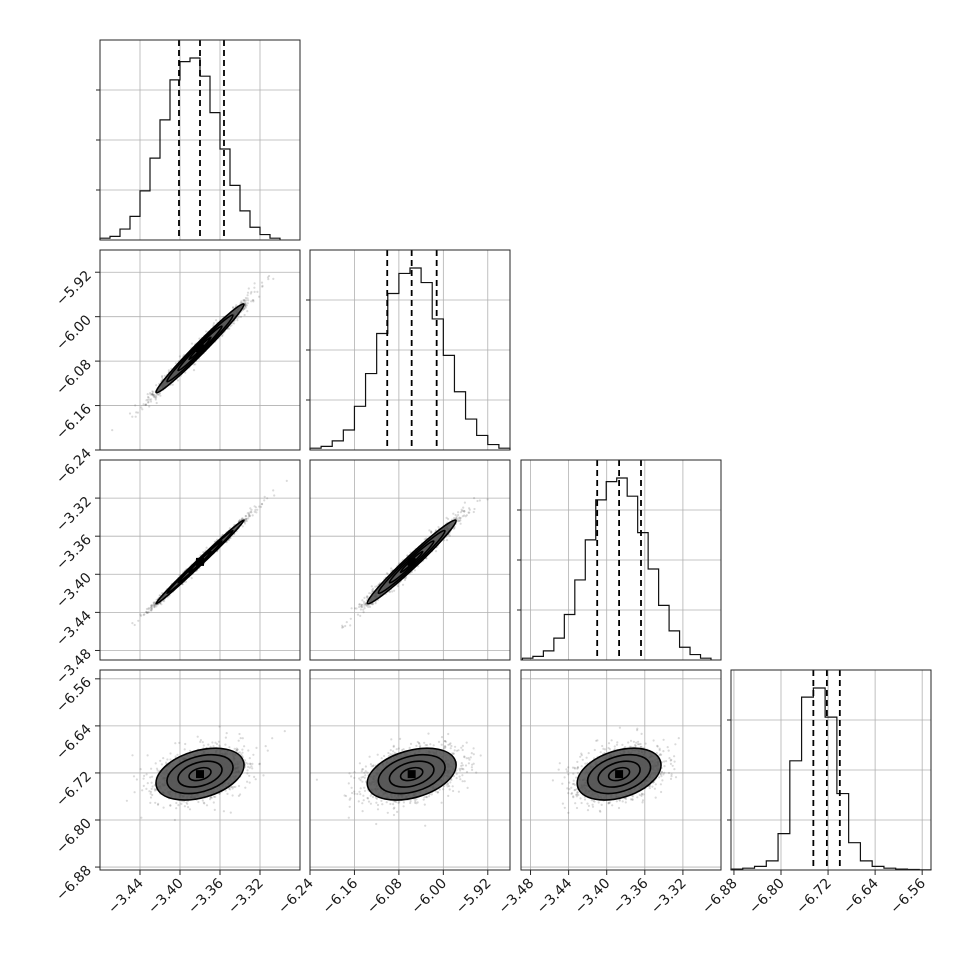  What do you see at coordinates (74, 289) in the screenshot?
I see `y-tick-label: −5.92` at bounding box center [74, 289].